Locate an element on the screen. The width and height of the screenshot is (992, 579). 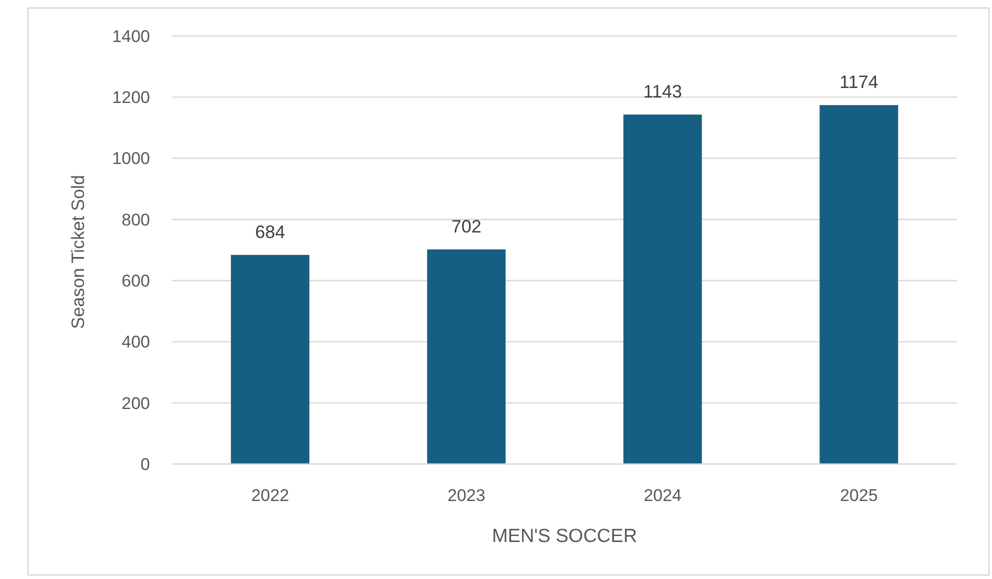
y-tick-label: 800 is located at coordinates (136, 220).